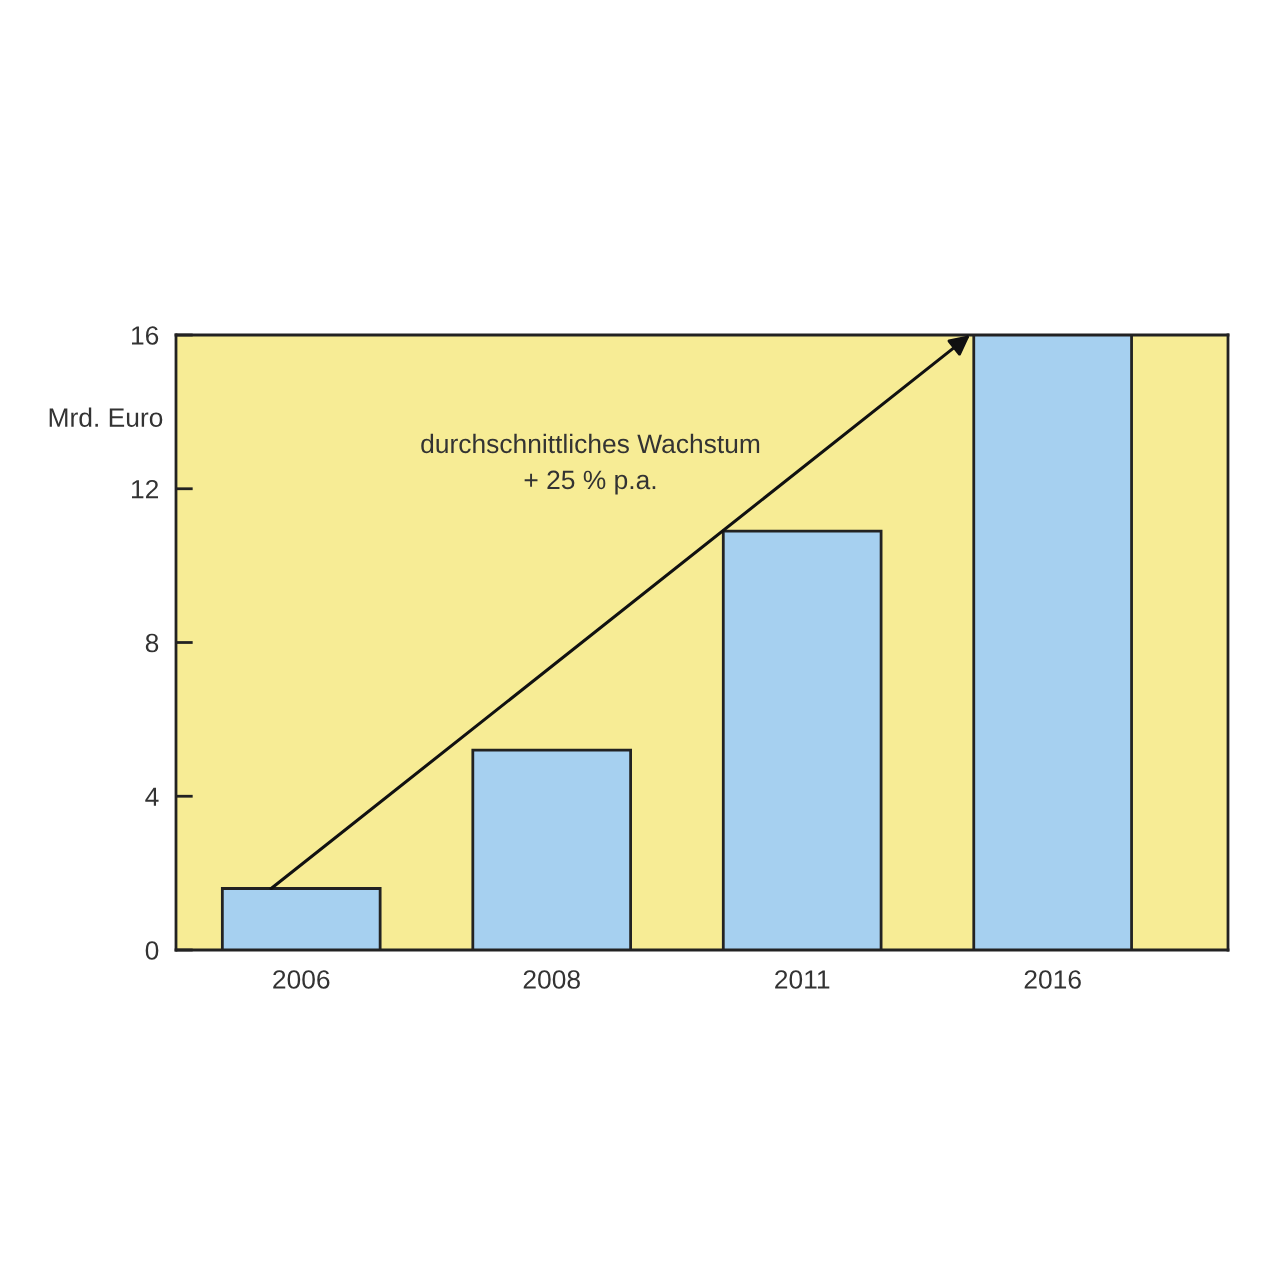 Image resolution: width=1280 pixels, height=1280 pixels. Describe the element at coordinates (1052, 979) in the screenshot. I see `x-tick-label: 2016` at that location.